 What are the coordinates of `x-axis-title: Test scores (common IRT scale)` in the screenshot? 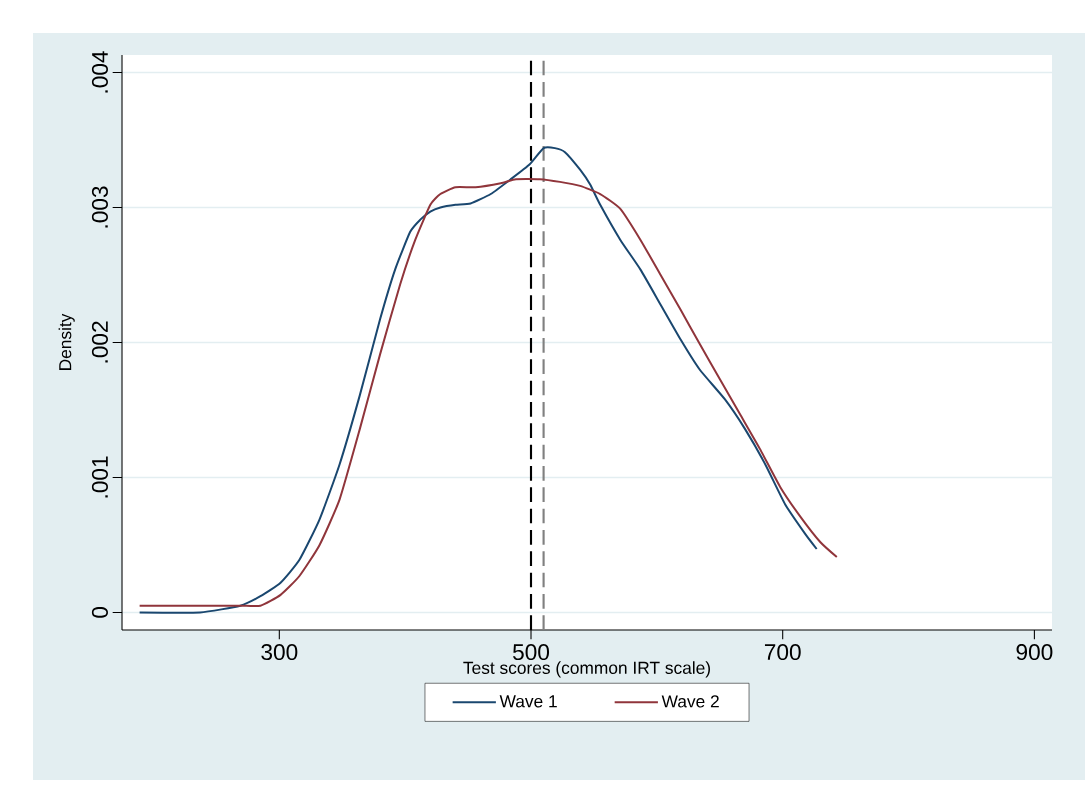 It's located at (586, 669).